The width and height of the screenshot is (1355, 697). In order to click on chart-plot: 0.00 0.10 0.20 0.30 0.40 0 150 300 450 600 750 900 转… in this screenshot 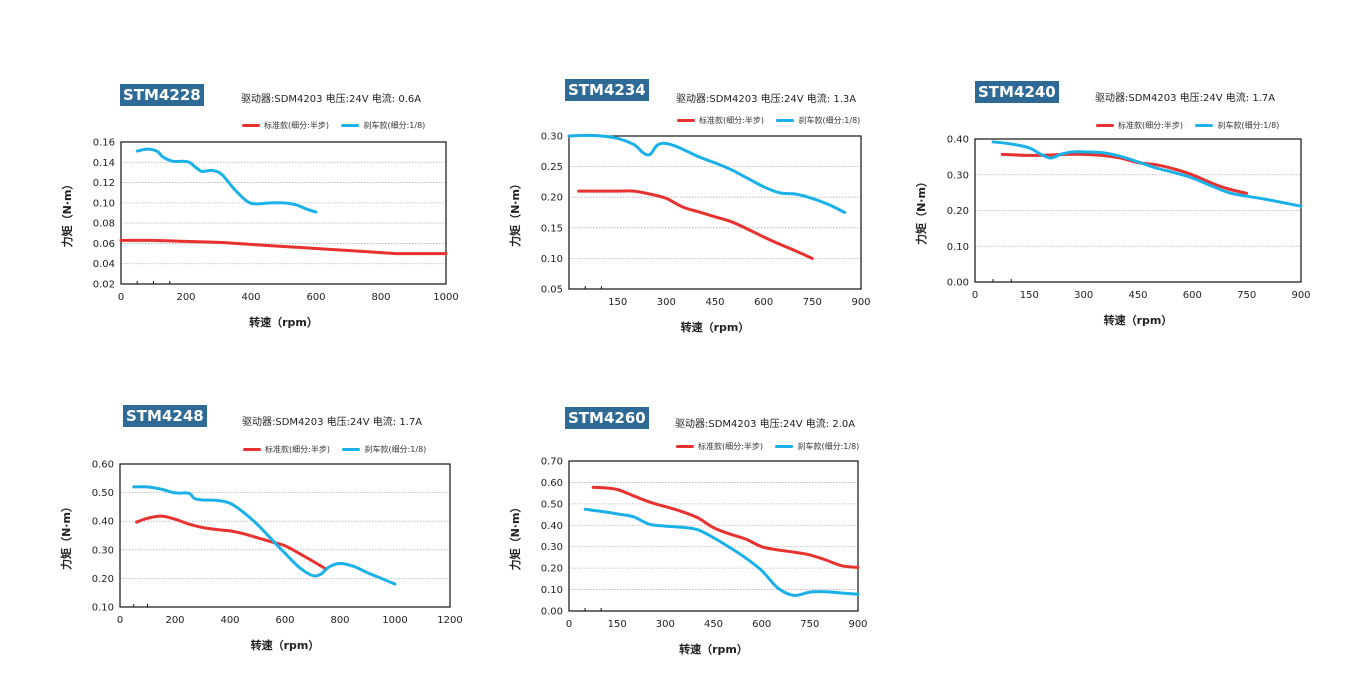, I will do `click(1112, 231)`.